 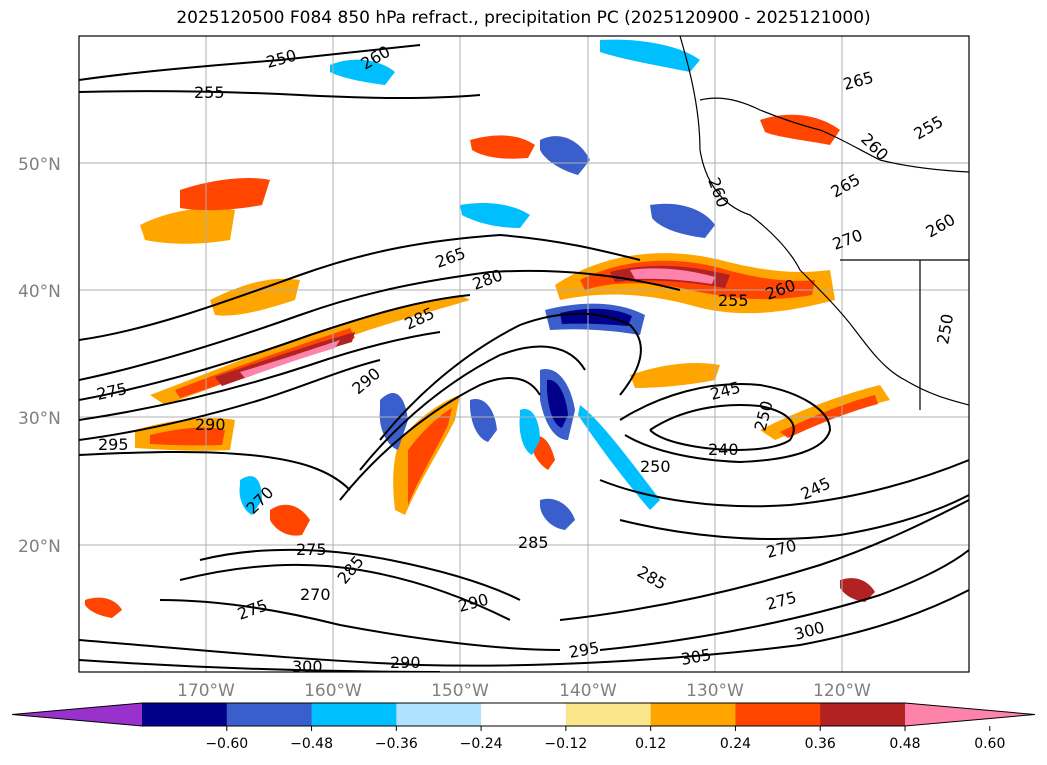 I want to click on colorbar-tick-label: −0.36, so click(x=396, y=744).